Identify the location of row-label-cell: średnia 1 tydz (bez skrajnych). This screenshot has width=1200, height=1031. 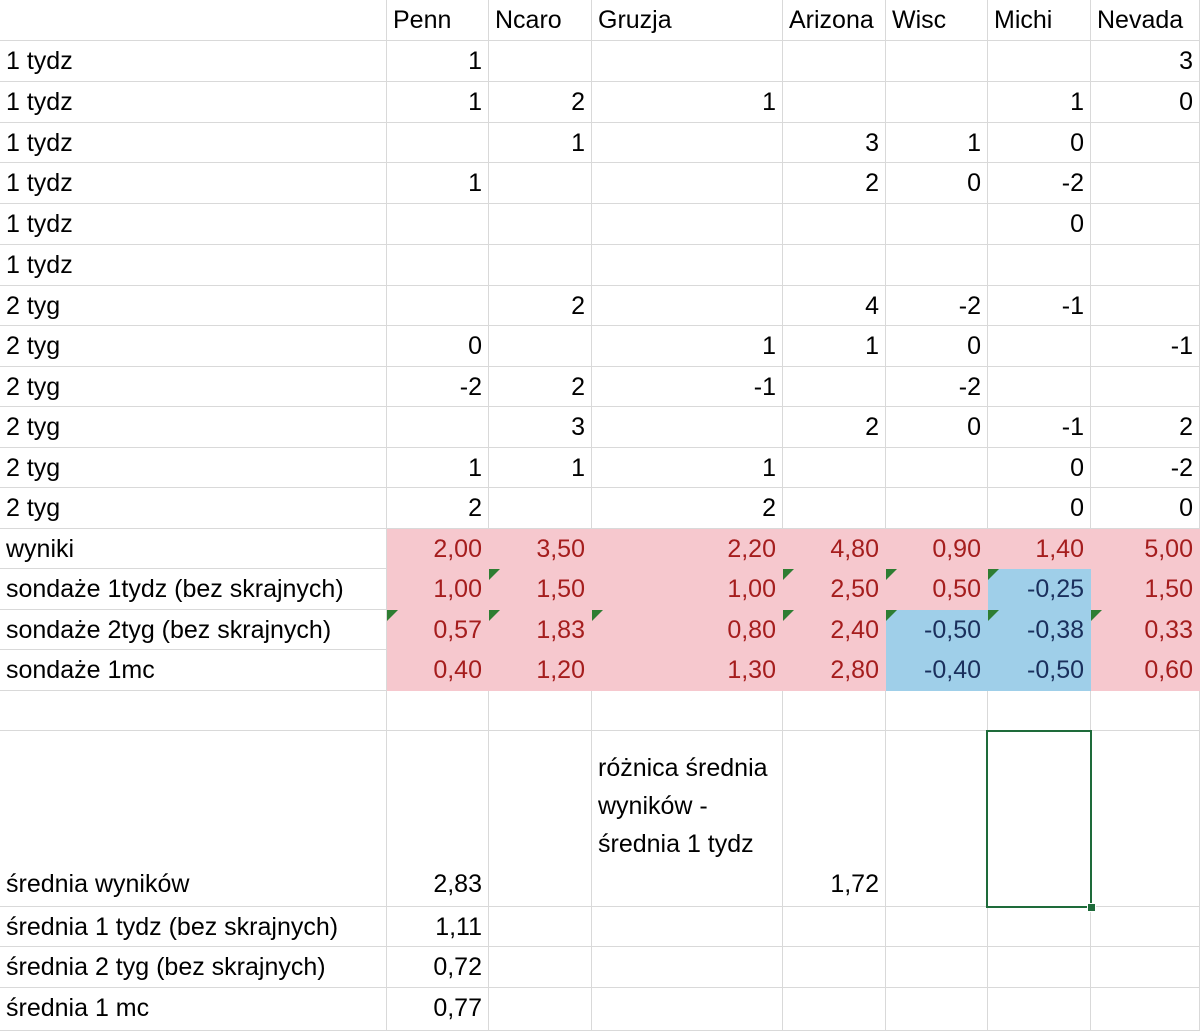
(193, 927).